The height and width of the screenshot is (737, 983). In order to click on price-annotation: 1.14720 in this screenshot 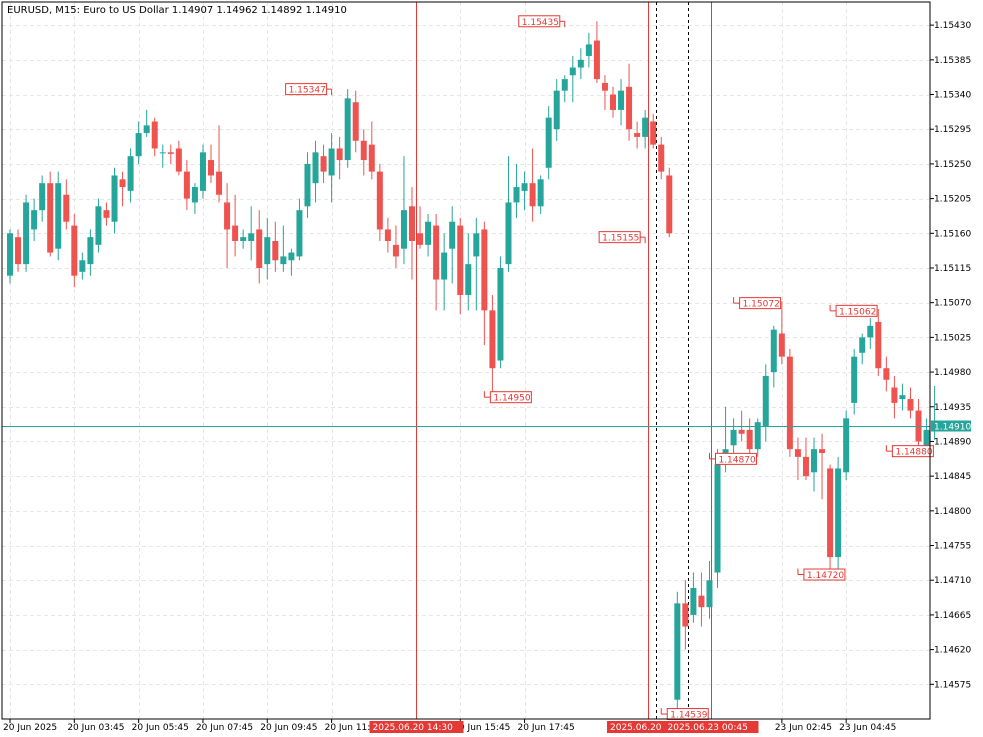, I will do `click(821, 574)`.